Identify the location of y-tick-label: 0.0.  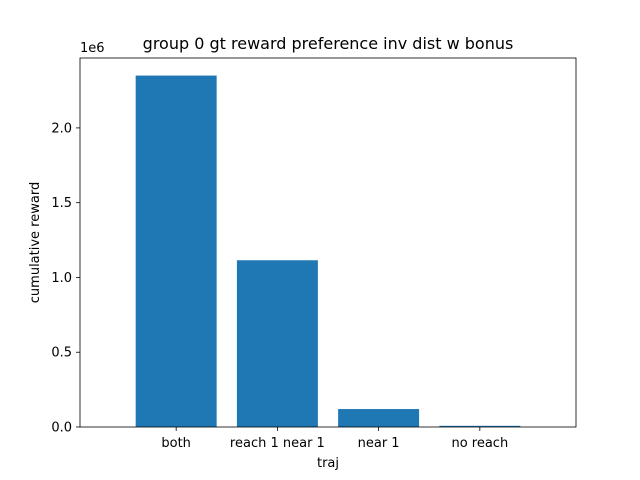
(61, 428).